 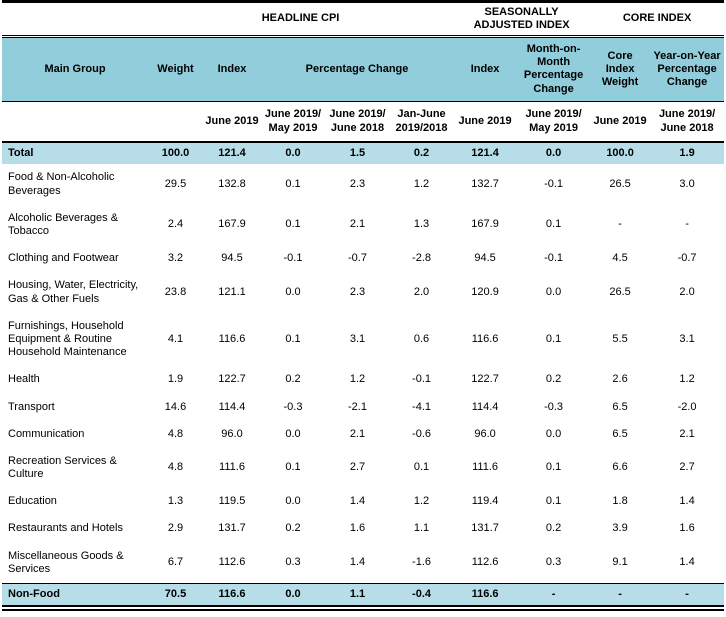 What do you see at coordinates (293, 406) in the screenshot?
I see `cell-value: -0.3` at bounding box center [293, 406].